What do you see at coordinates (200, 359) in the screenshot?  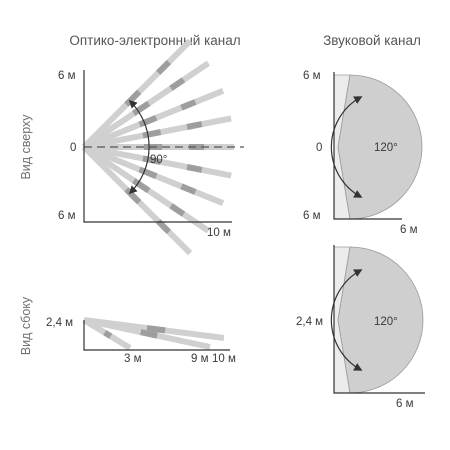 I see `optical-side-x9-label: 9 м` at bounding box center [200, 359].